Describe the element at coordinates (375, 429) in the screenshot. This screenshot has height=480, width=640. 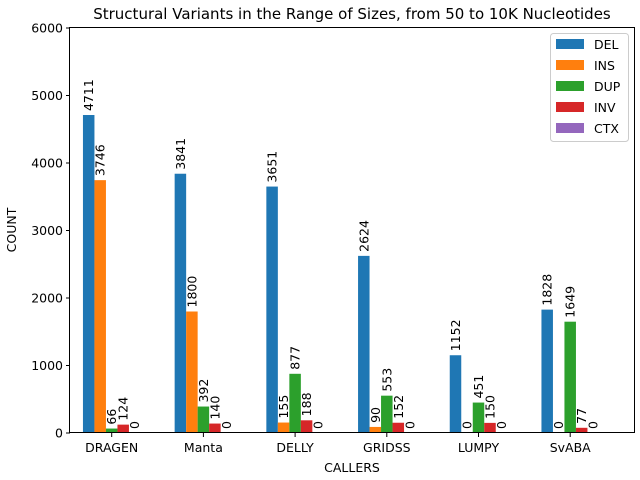
I see `bar-ins-gridss` at that location.